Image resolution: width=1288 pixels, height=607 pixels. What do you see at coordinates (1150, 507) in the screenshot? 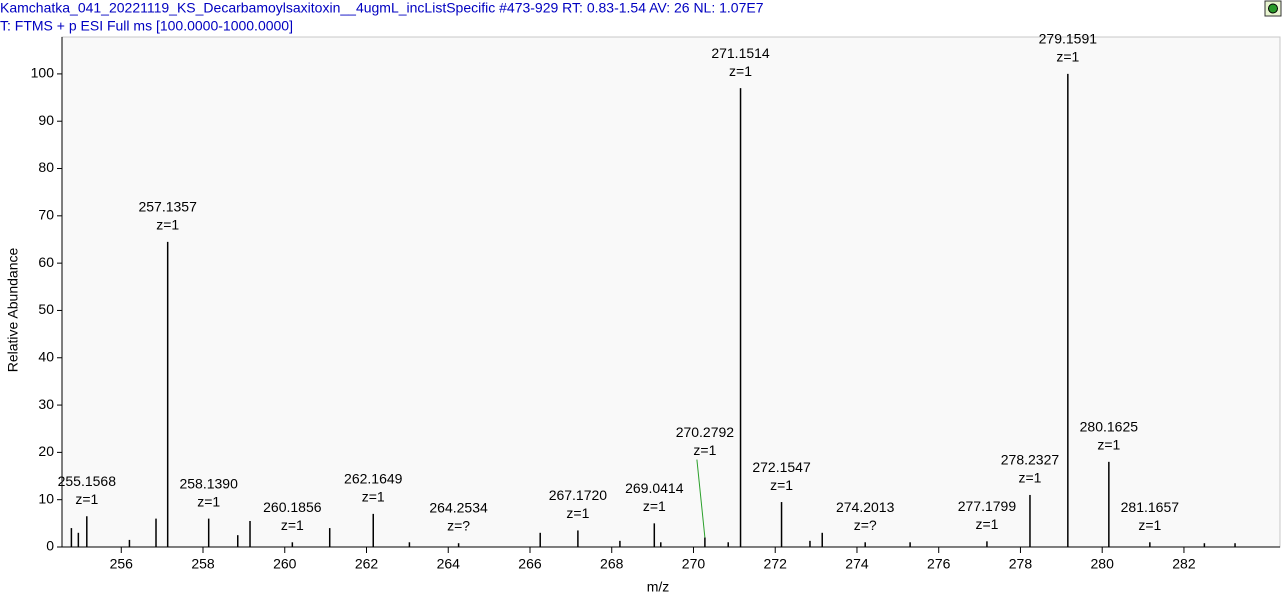
I see `peak-mz-label: 281.1657` at bounding box center [1150, 507].